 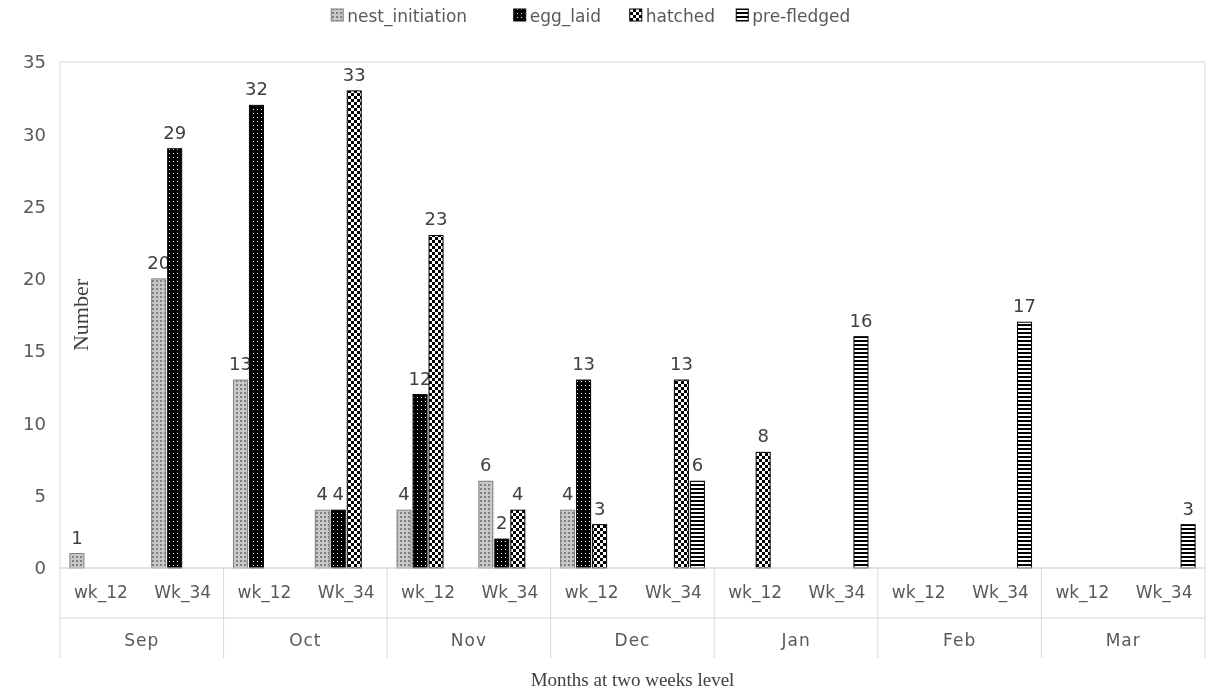 What do you see at coordinates (960, 640) in the screenshot?
I see `text: Feb` at bounding box center [960, 640].